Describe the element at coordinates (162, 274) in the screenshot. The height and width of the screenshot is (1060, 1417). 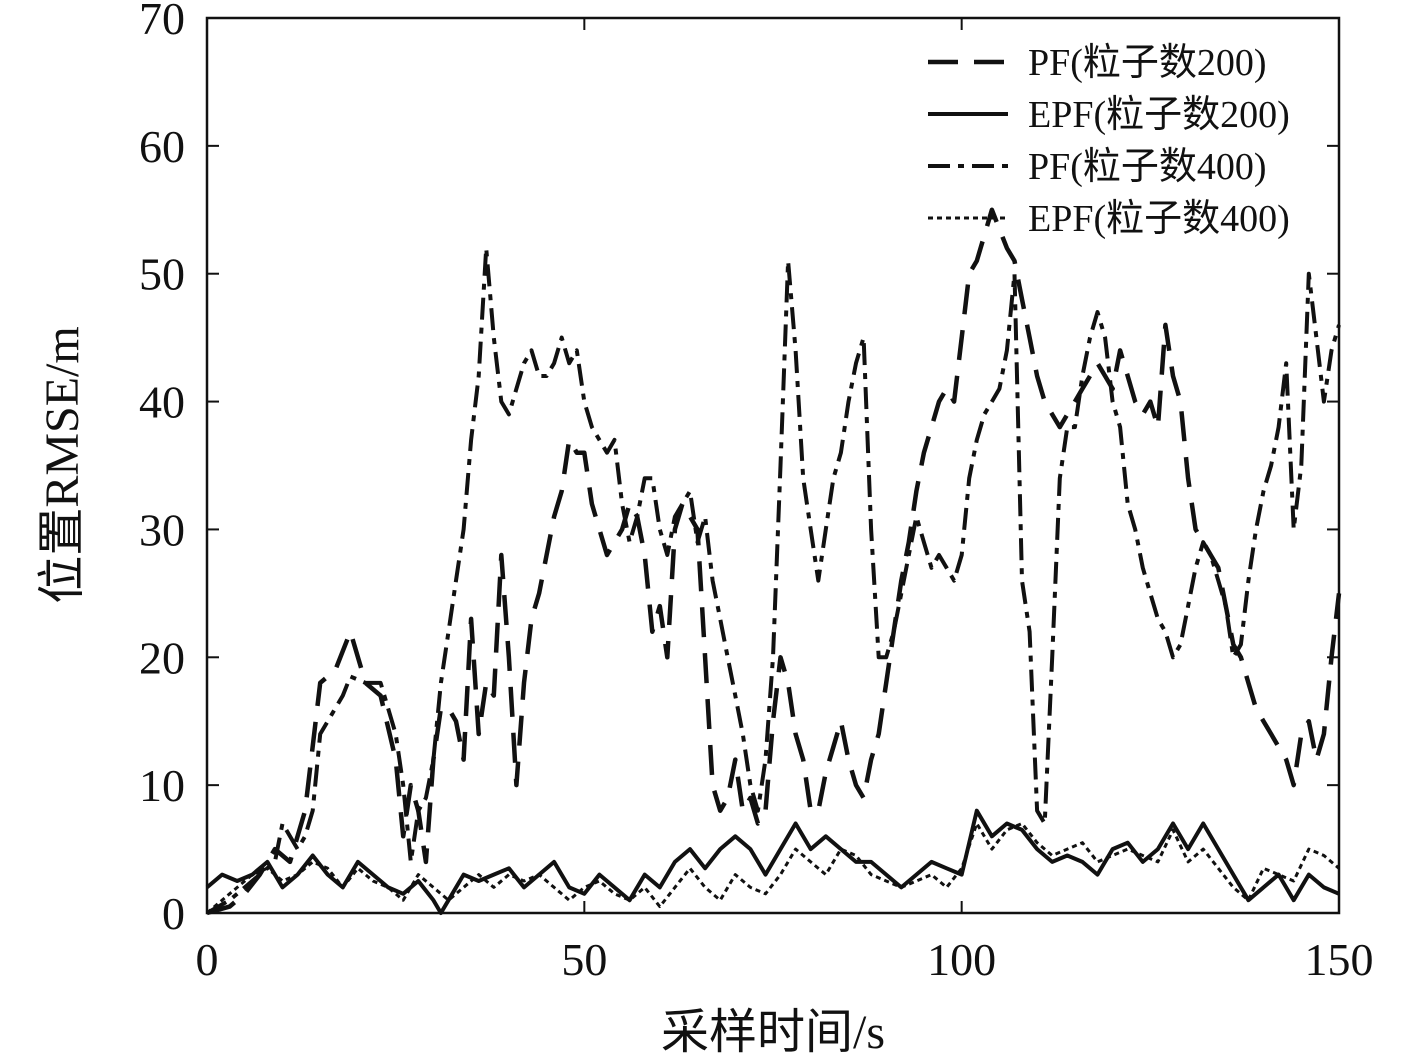
I see `y-tick-label: 50` at that location.